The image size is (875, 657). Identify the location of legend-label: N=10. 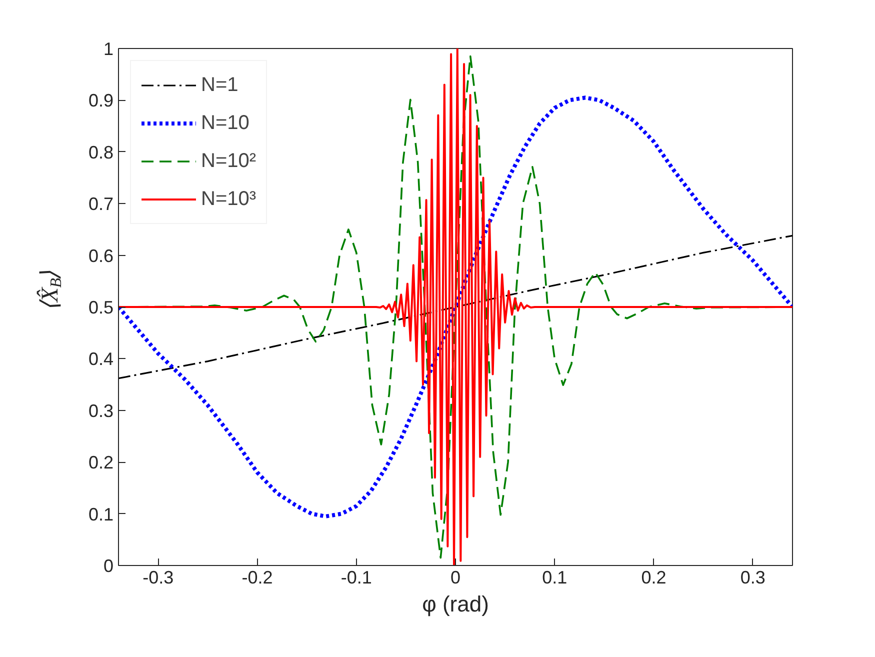
(225, 123).